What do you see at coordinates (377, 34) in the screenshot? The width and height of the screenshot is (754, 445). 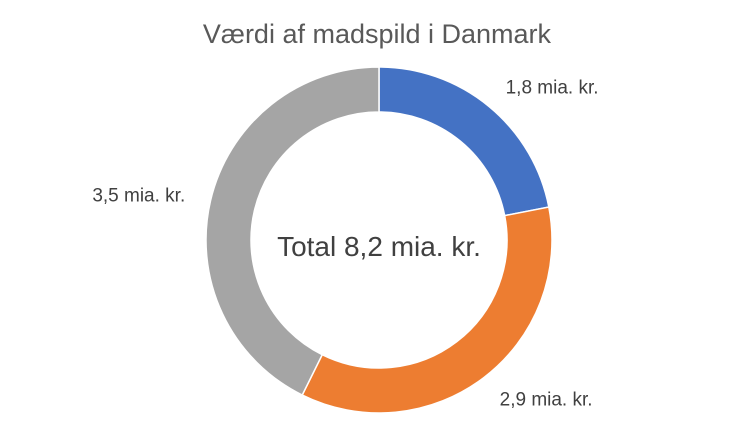 I see `chart-title: Værdi af madspild i Danmark` at bounding box center [377, 34].